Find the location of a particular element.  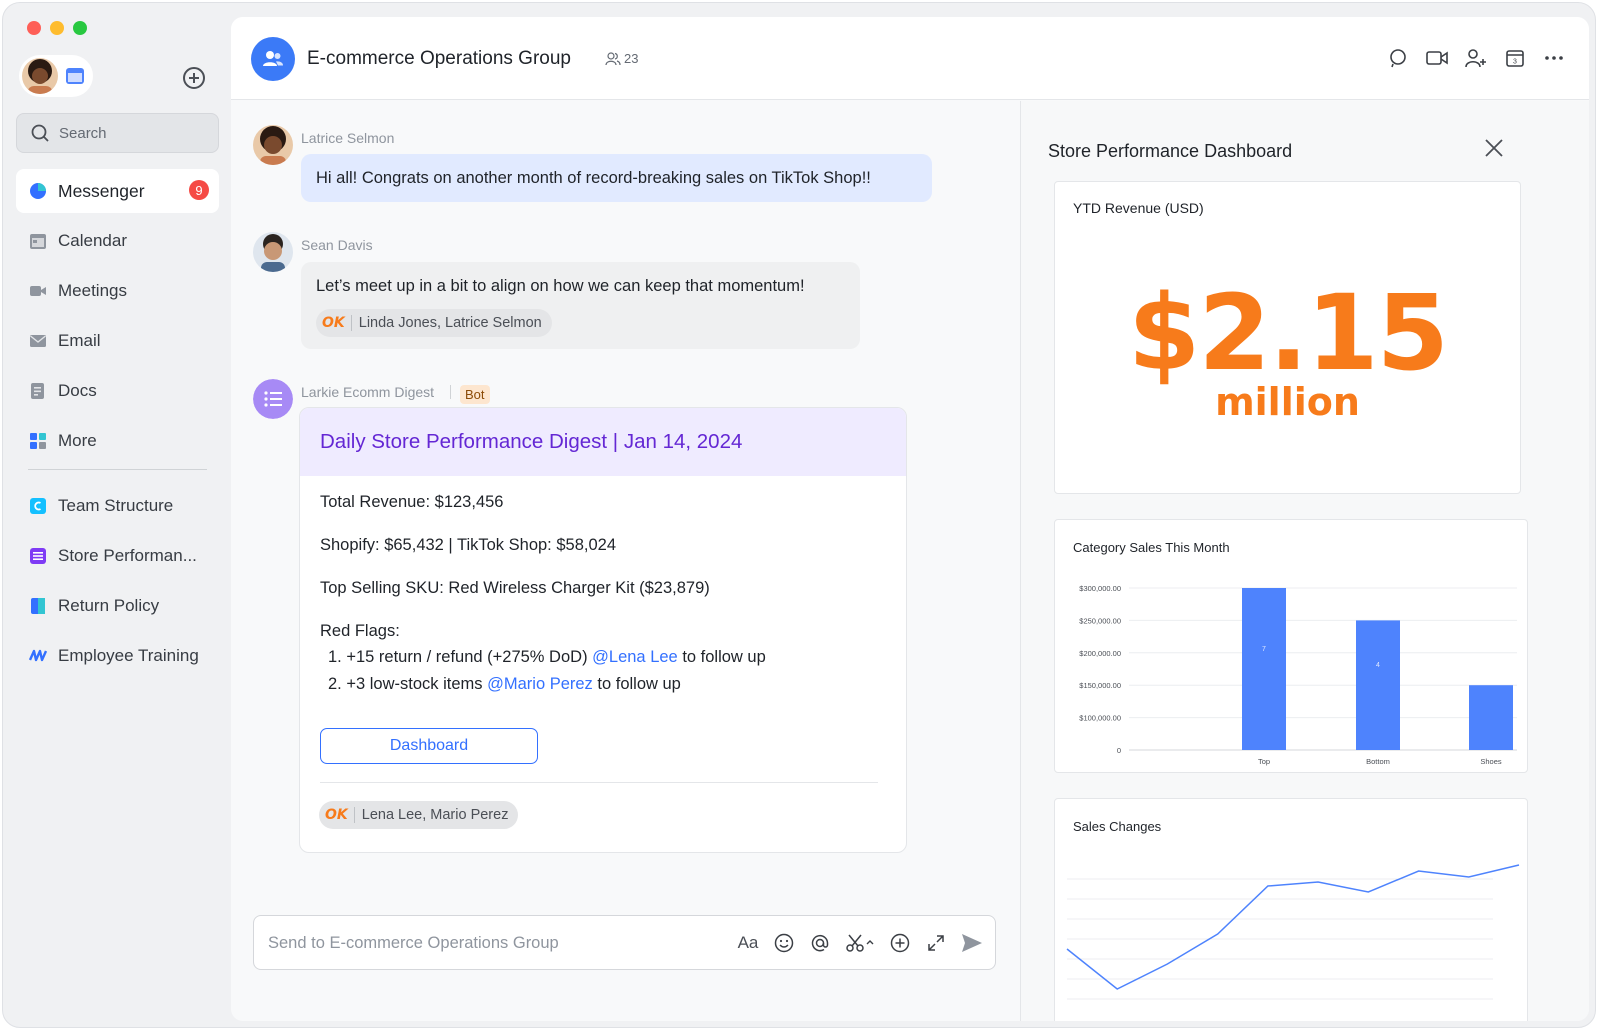

message-input is located at coordinates (483, 943).